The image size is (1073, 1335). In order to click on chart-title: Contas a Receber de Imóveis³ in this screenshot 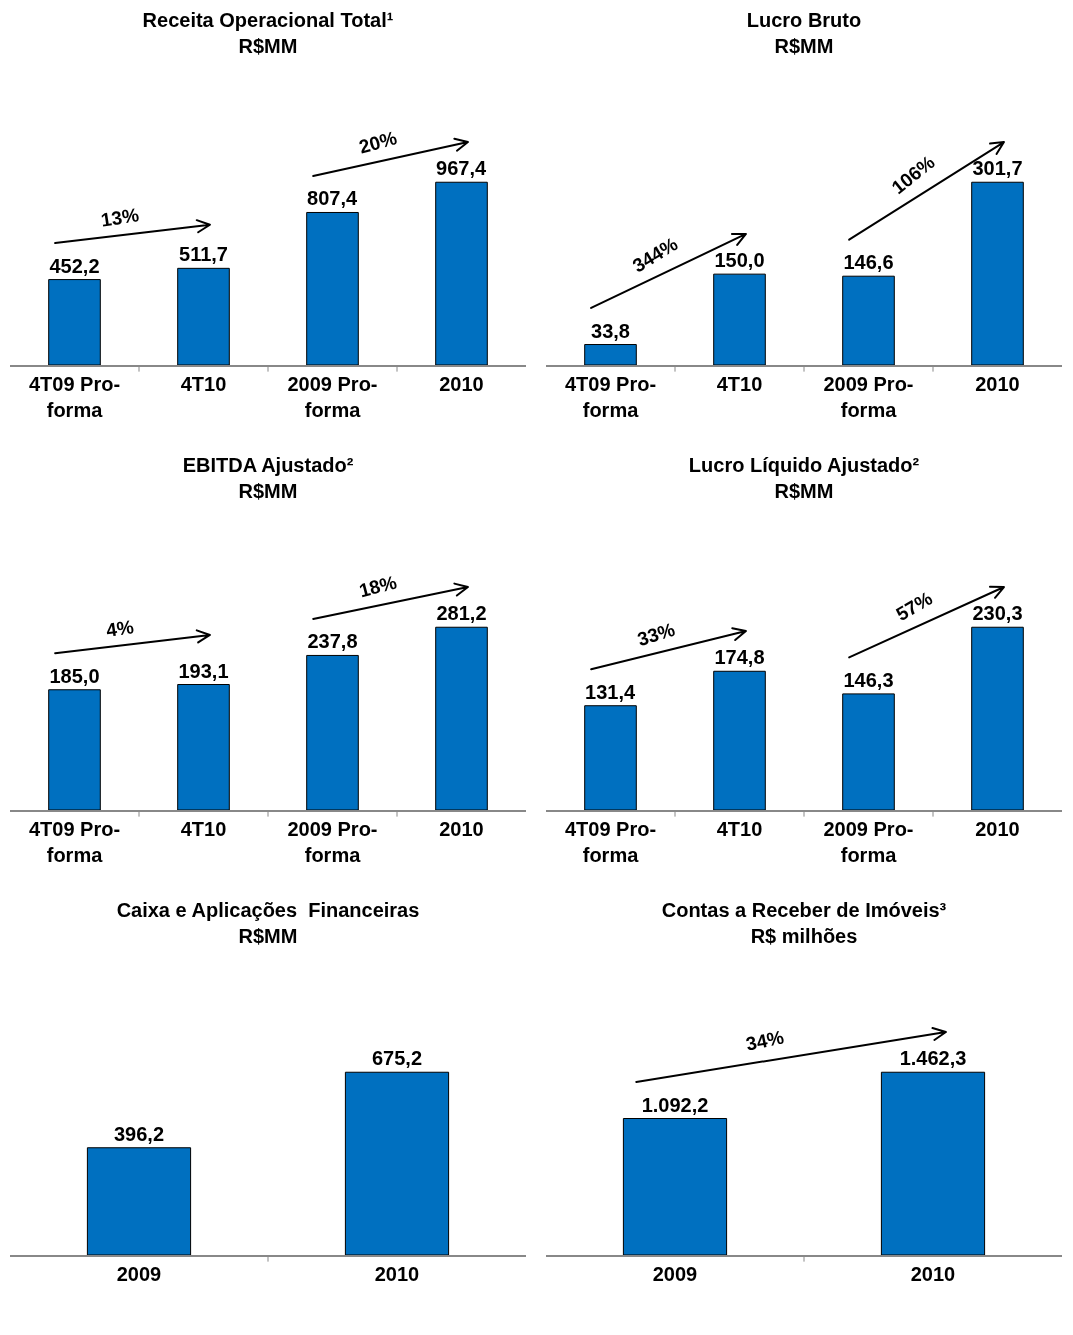, I will do `click(804, 909)`.